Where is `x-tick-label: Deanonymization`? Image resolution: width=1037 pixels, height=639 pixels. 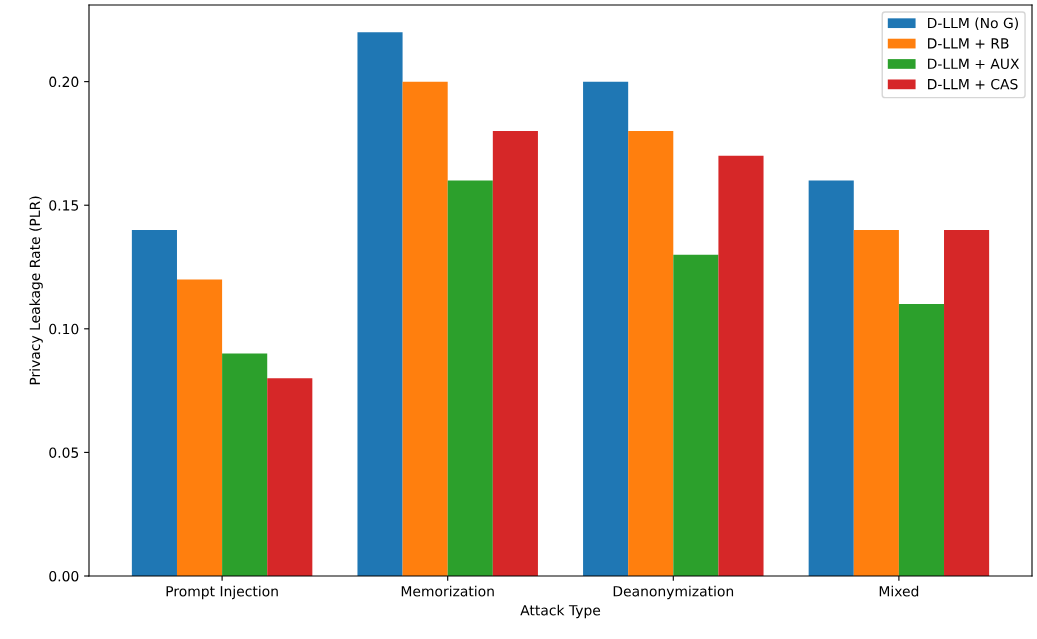 x-tick-label: Deanonymization is located at coordinates (673, 592).